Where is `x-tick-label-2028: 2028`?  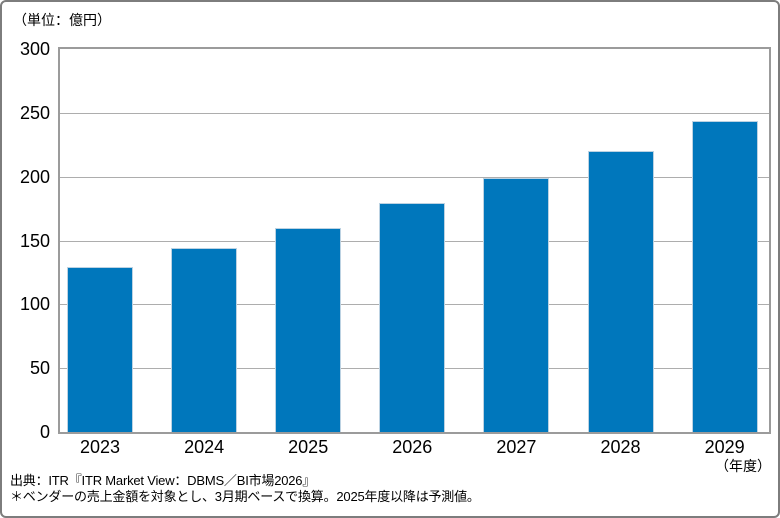
x-tick-label-2028: 2028 is located at coordinates (620, 447).